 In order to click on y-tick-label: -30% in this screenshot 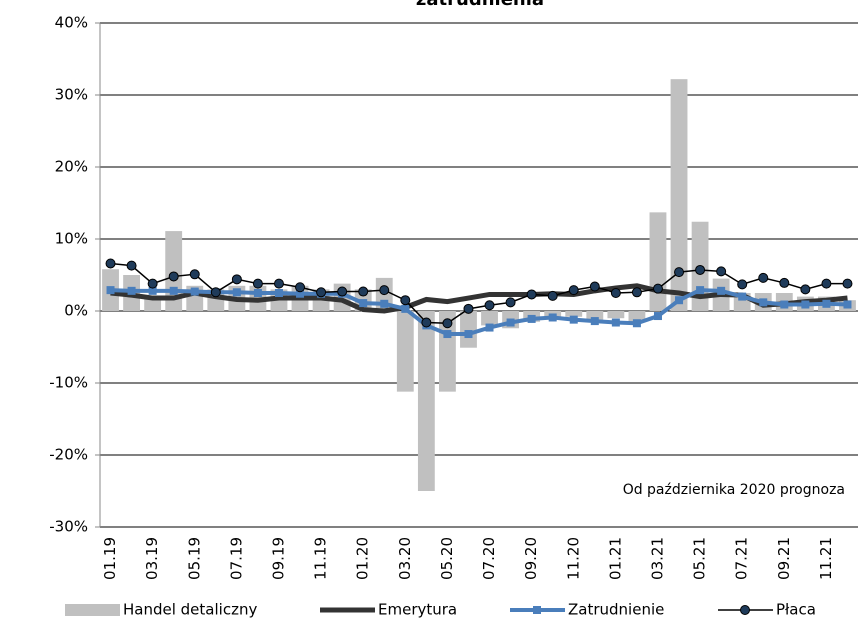, I will do `click(68, 527)`.